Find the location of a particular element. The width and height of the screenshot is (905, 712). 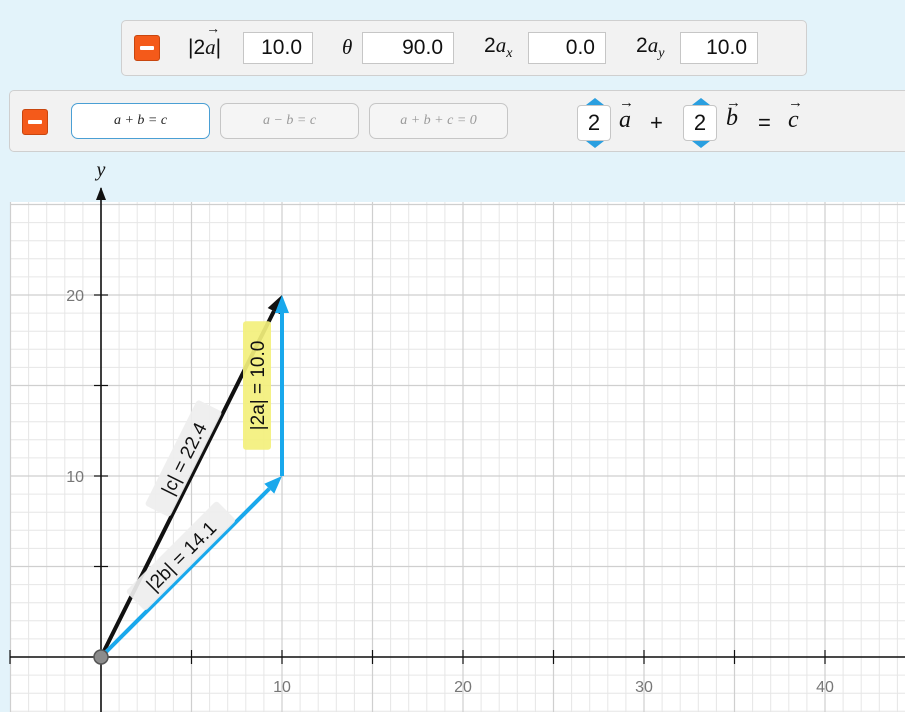

sum-zero-button: a + b + c = 0 is located at coordinates (438, 121).